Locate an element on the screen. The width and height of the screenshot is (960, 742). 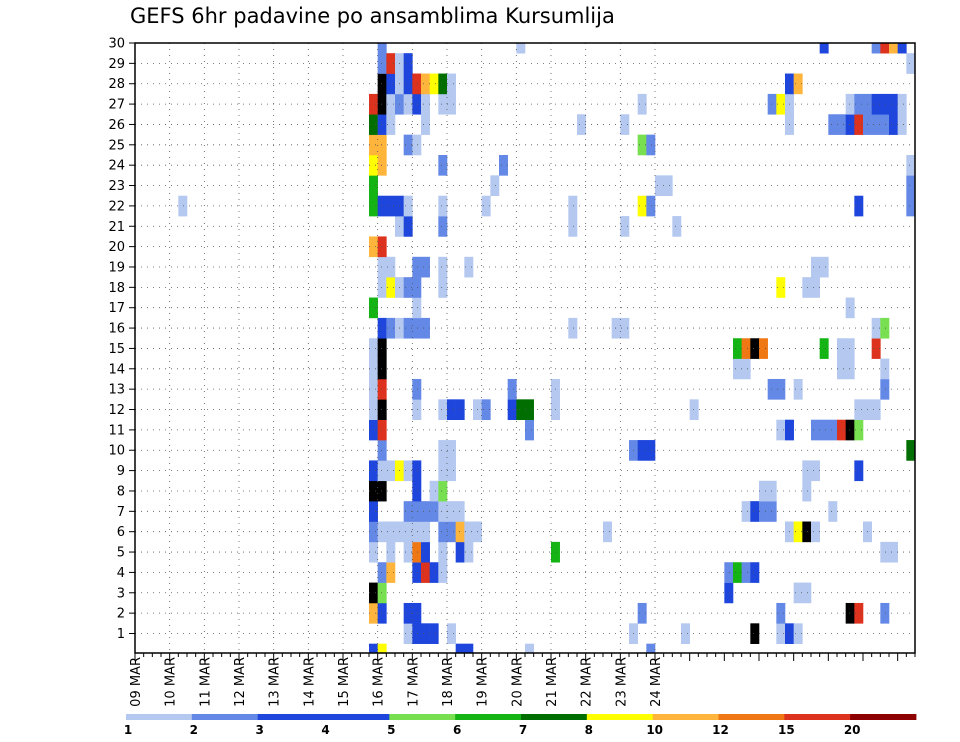
colorbar-legend: 1 2 3 4 5 6 7 8 10 12 15 20 is located at coordinates (520, 725).